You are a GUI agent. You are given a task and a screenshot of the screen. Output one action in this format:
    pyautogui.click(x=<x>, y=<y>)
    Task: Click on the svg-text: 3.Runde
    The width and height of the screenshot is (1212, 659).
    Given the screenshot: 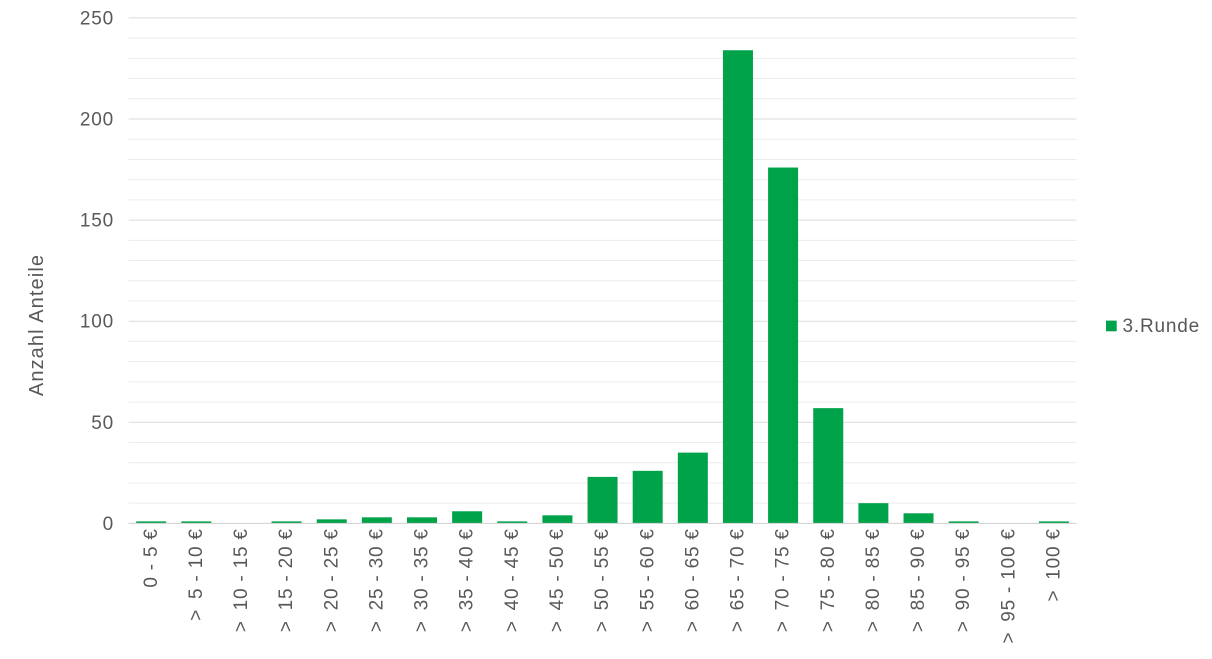 What is the action you would take?
    pyautogui.click(x=1161, y=326)
    